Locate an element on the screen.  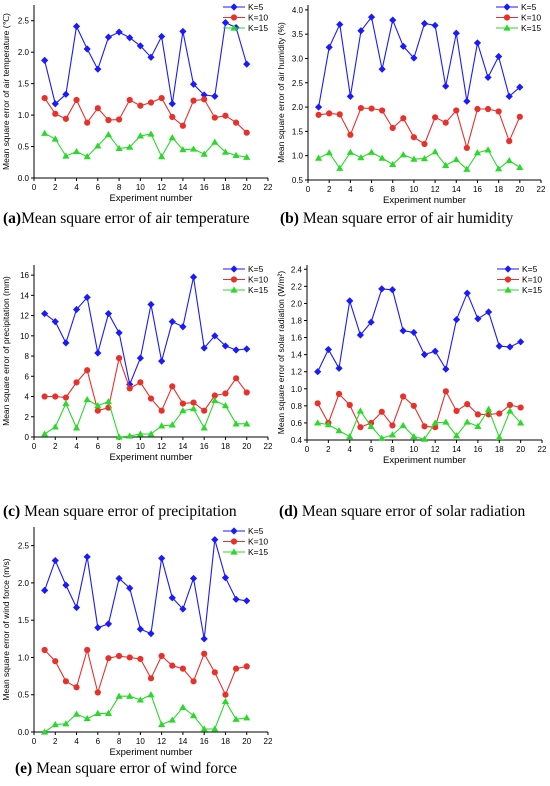
series-line-k15 is located at coordinates (419, 424).